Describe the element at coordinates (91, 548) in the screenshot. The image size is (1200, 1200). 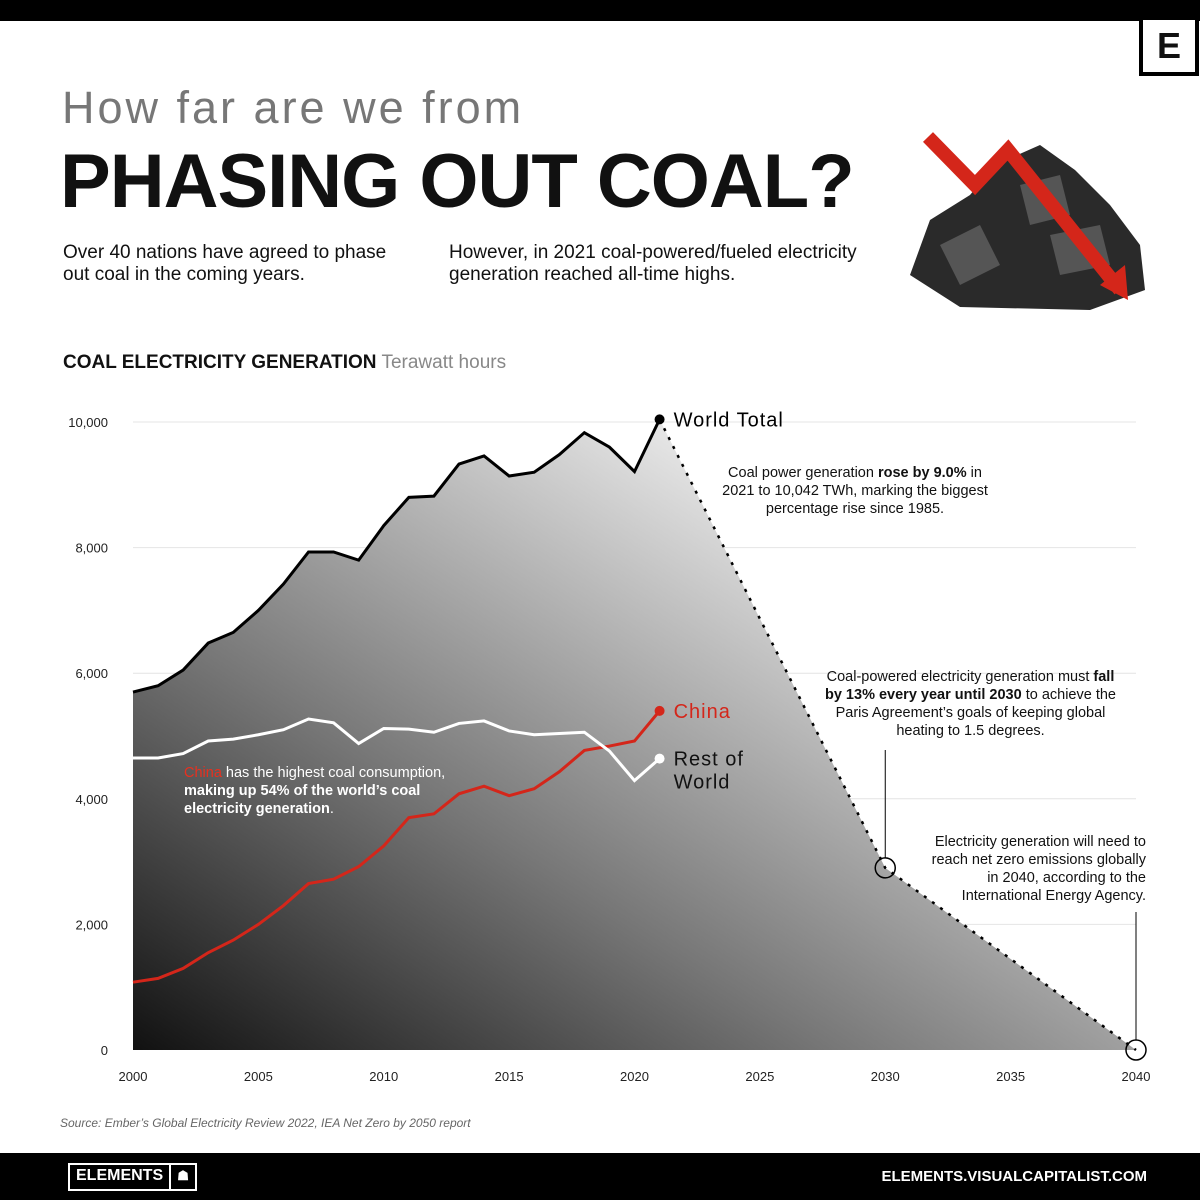
I see `y-tick-label: 8,000` at that location.